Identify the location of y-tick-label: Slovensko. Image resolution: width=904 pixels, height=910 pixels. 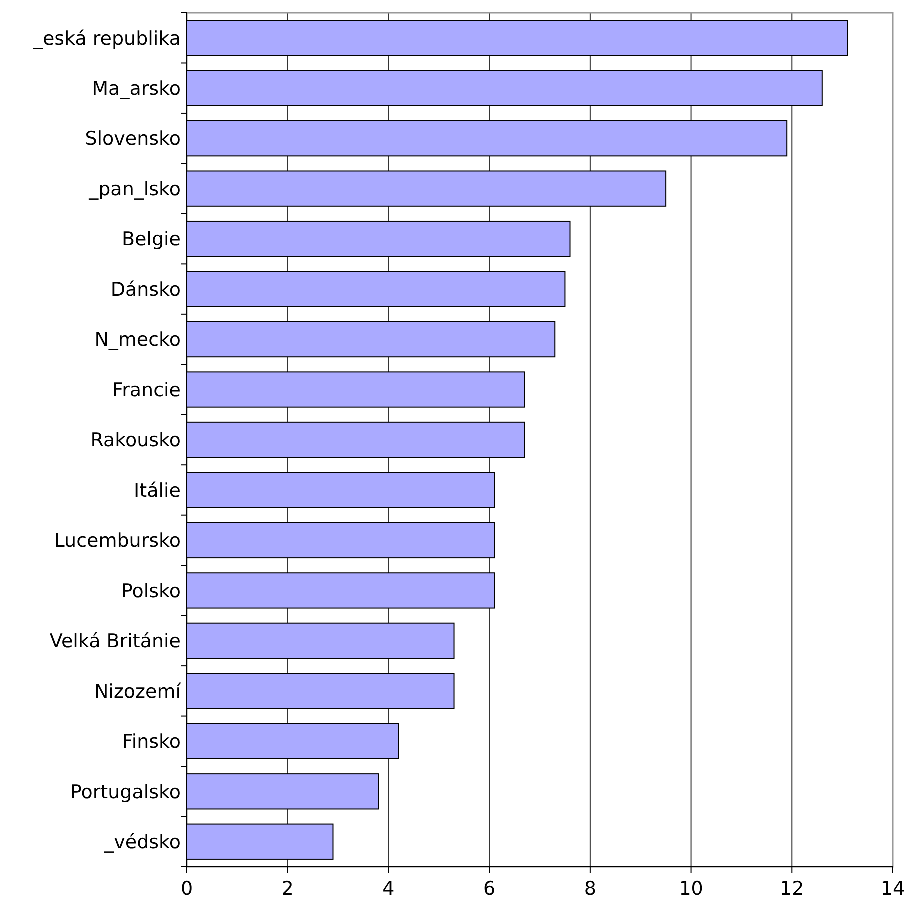
(133, 139).